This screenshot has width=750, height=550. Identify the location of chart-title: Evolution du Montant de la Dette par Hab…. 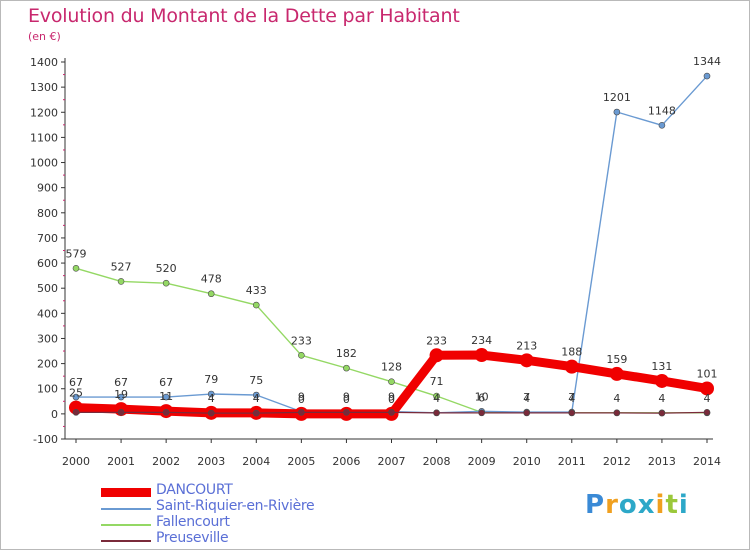
(244, 16).